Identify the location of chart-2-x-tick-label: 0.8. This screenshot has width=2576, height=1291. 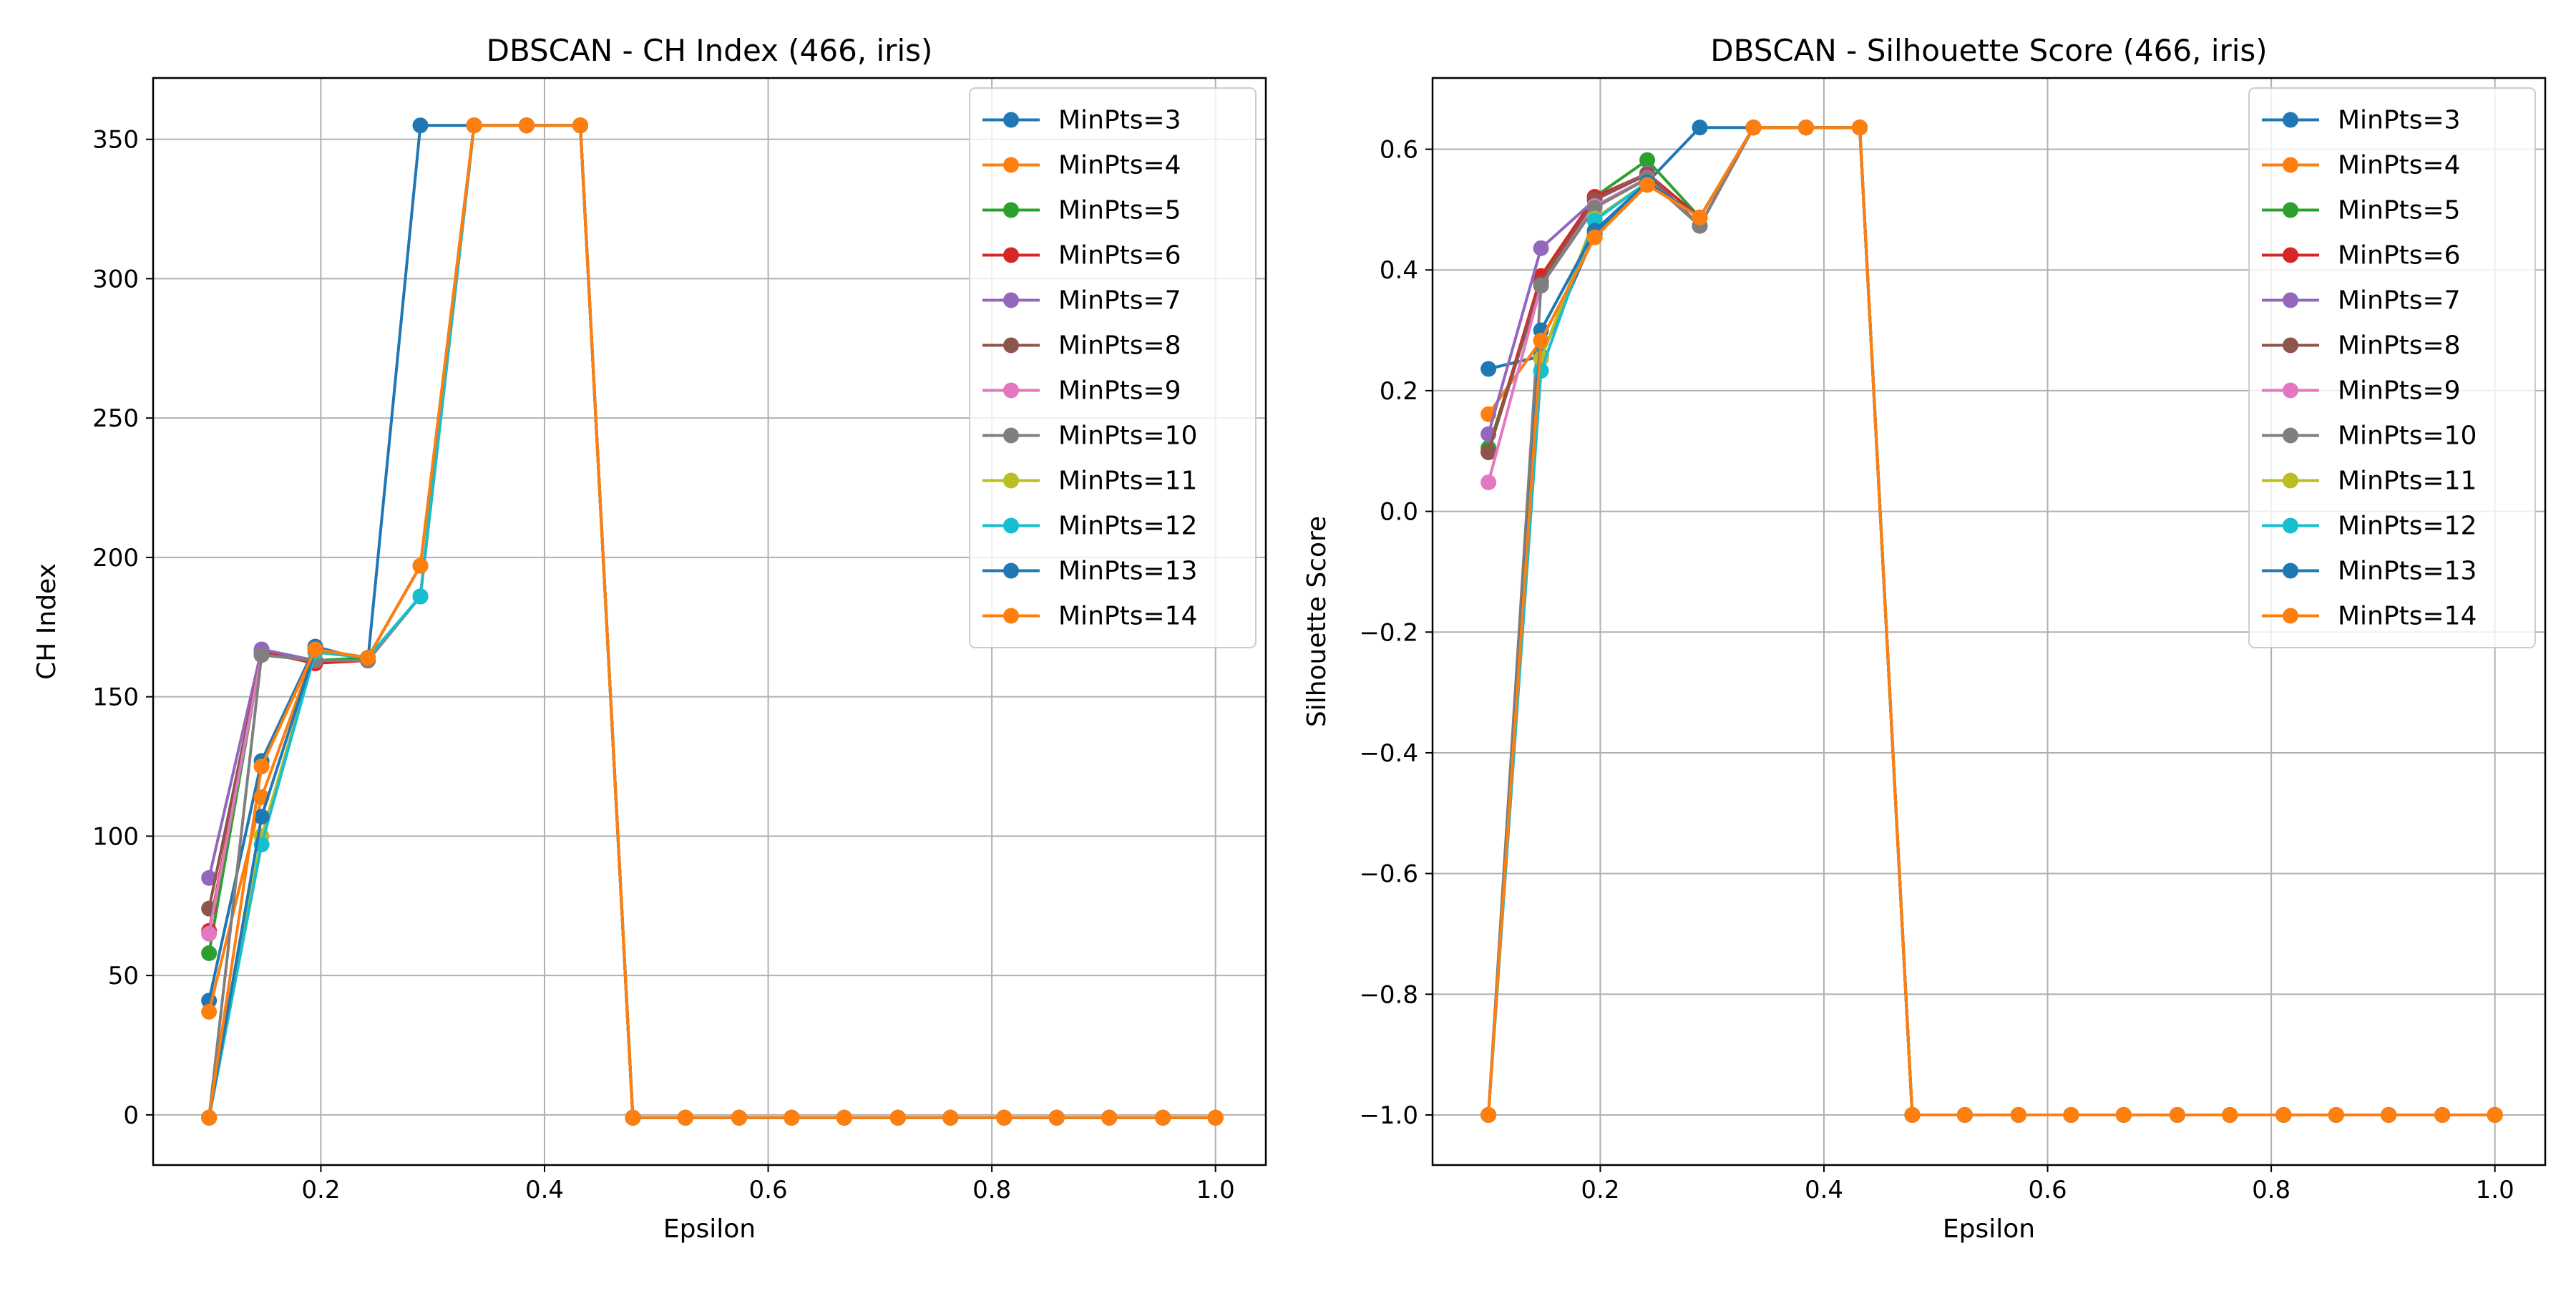
(2271, 1190).